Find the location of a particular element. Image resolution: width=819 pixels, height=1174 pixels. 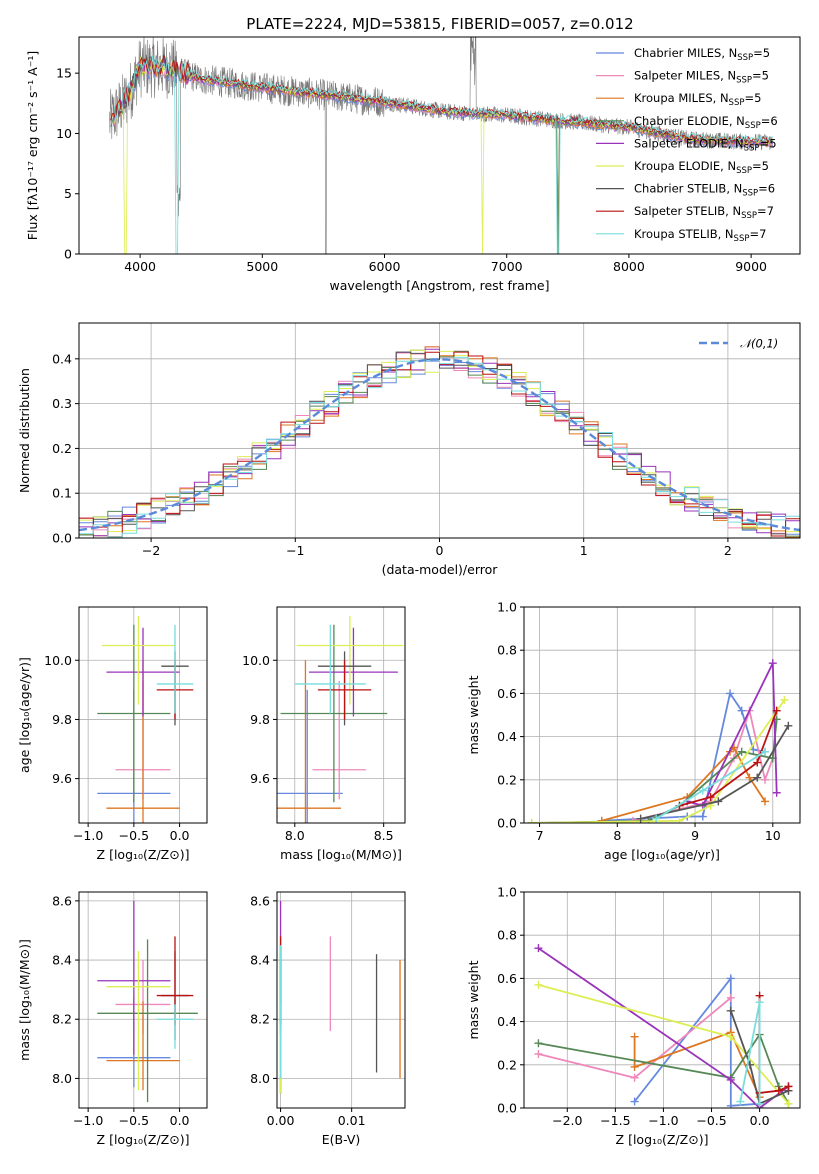

legend-name: Chabrier STELIB, N is located at coordinates (688, 189).